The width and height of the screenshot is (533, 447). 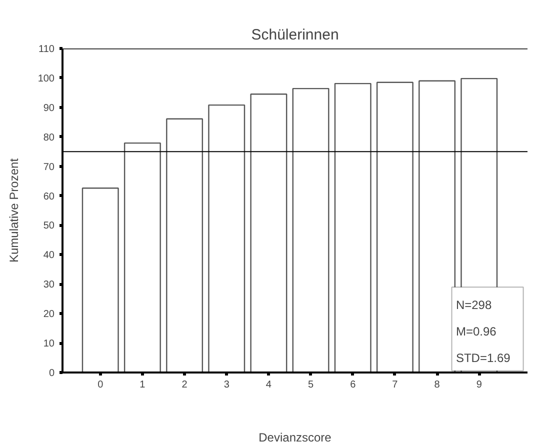 I want to click on y-axis-title: Kumulative Prozent, so click(x=13, y=210).